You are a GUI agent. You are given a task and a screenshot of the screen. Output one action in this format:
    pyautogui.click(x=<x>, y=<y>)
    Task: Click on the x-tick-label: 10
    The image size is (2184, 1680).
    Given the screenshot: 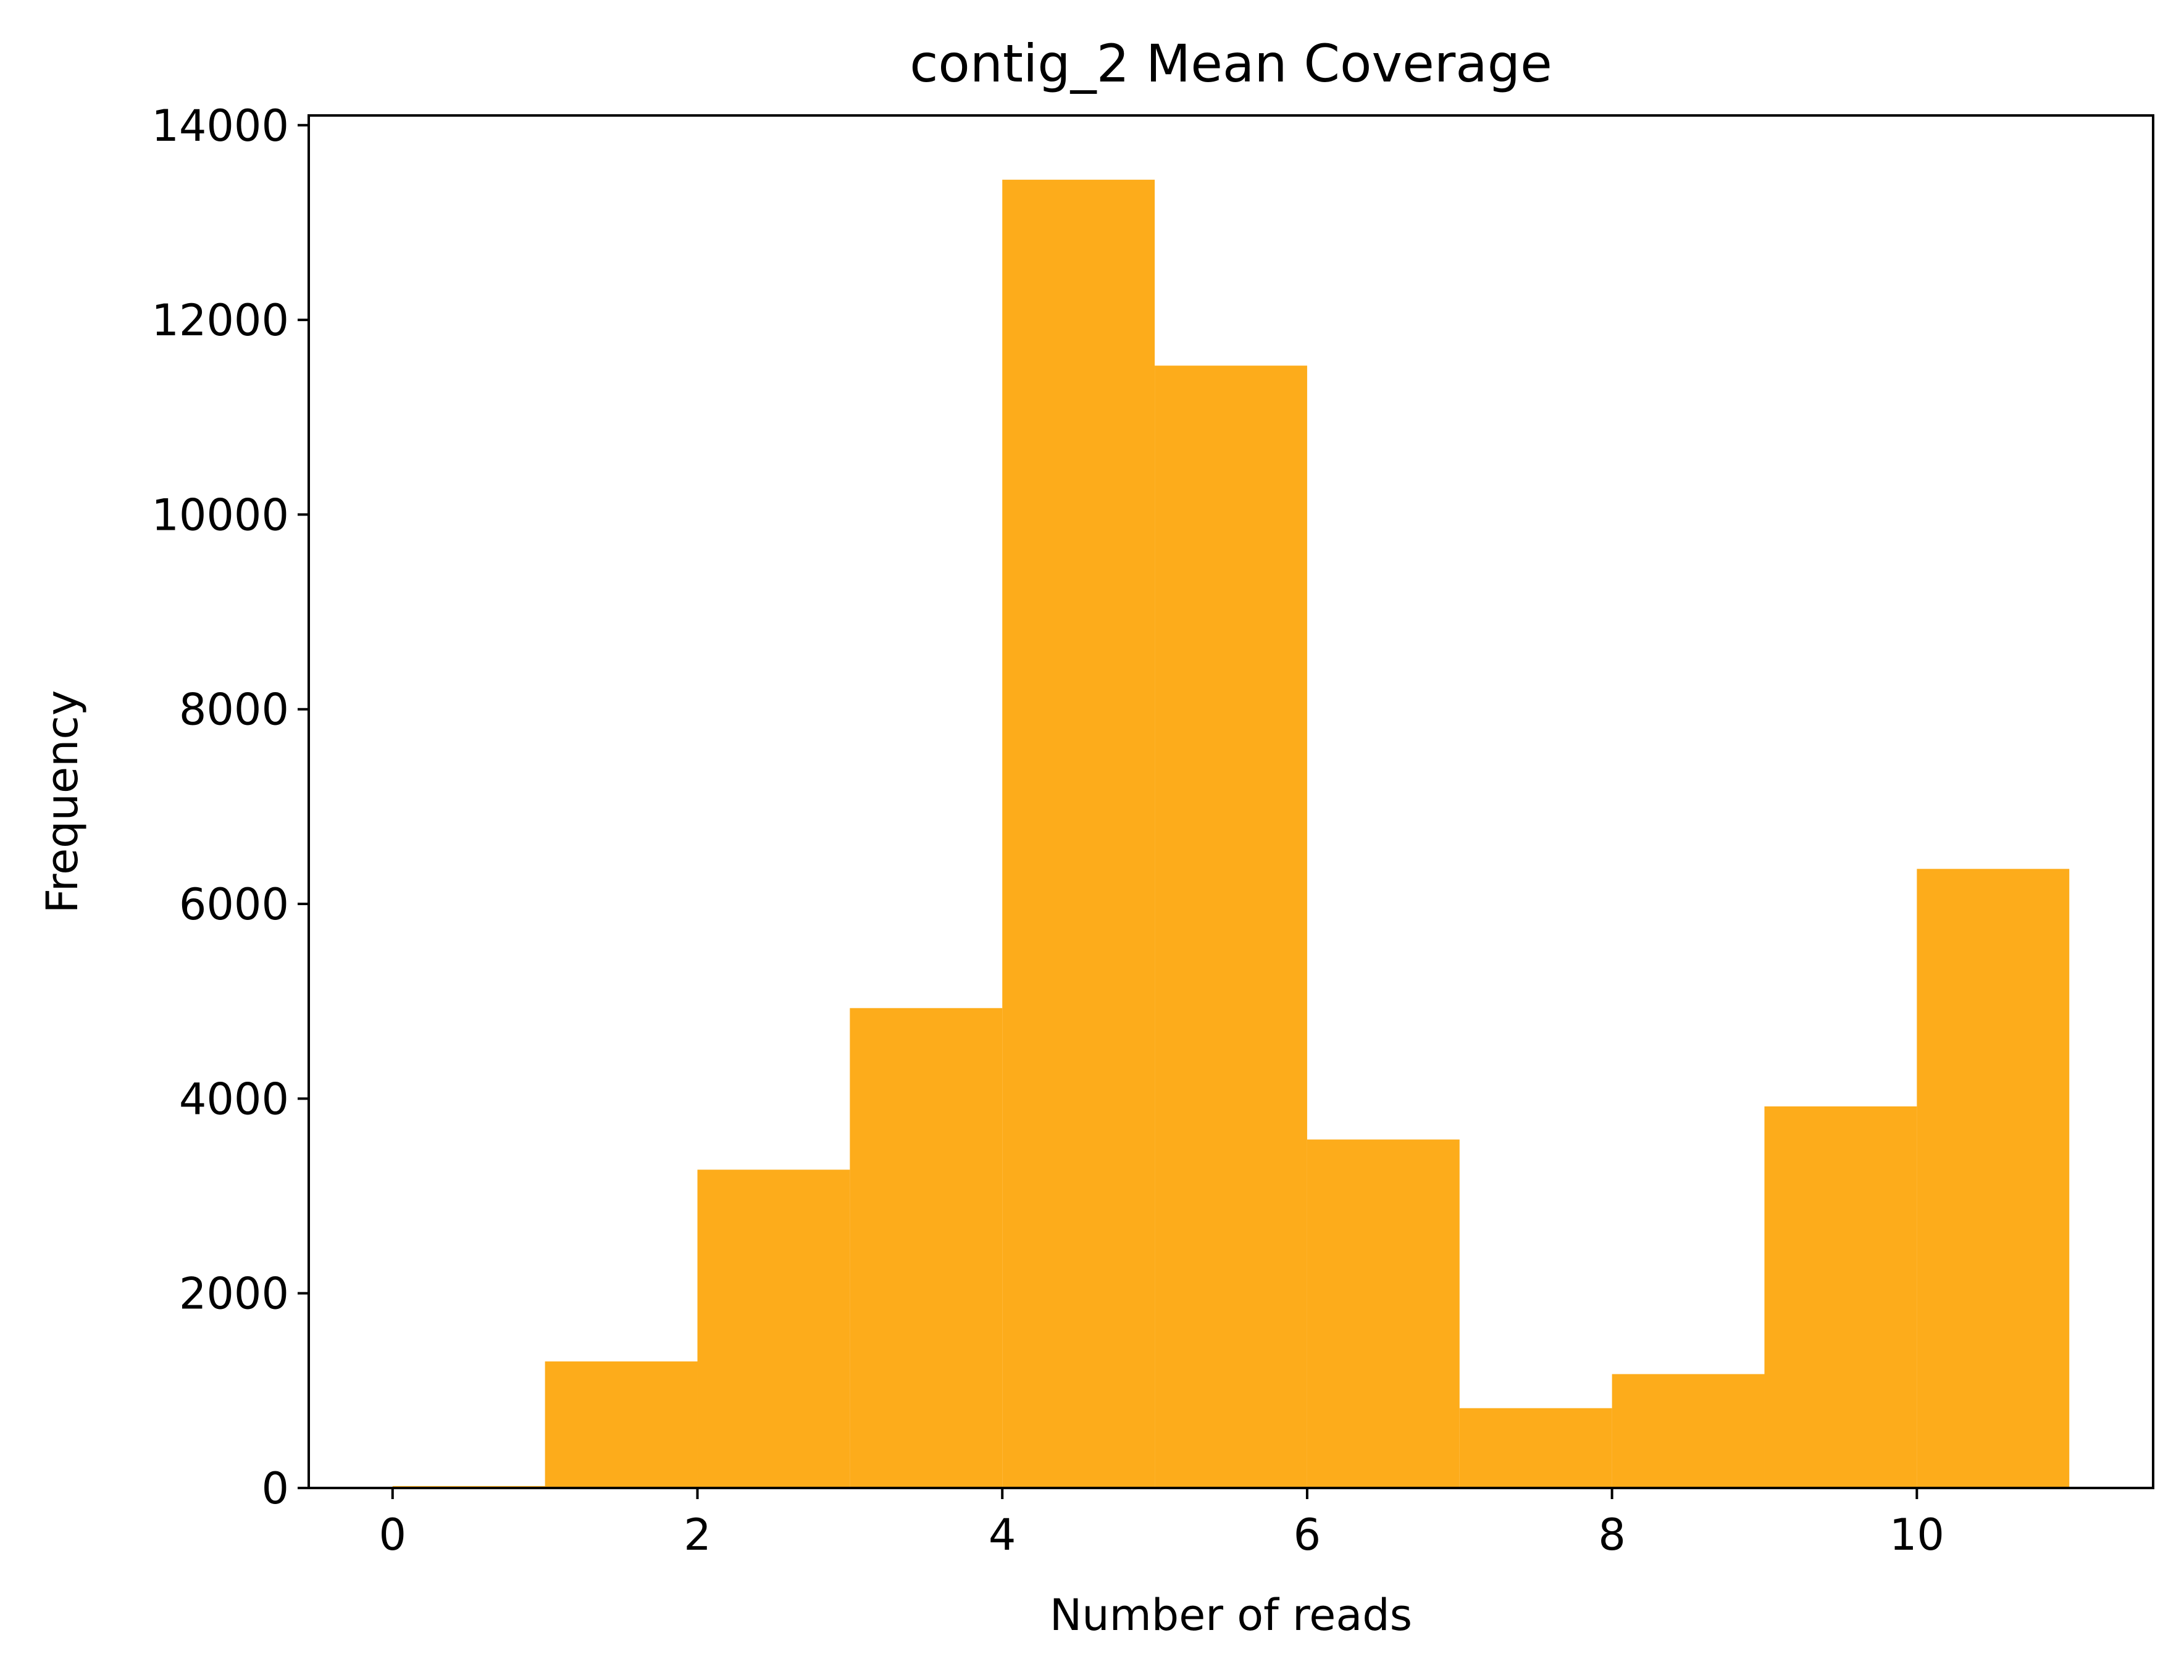 What is the action you would take?
    pyautogui.click(x=1916, y=1535)
    